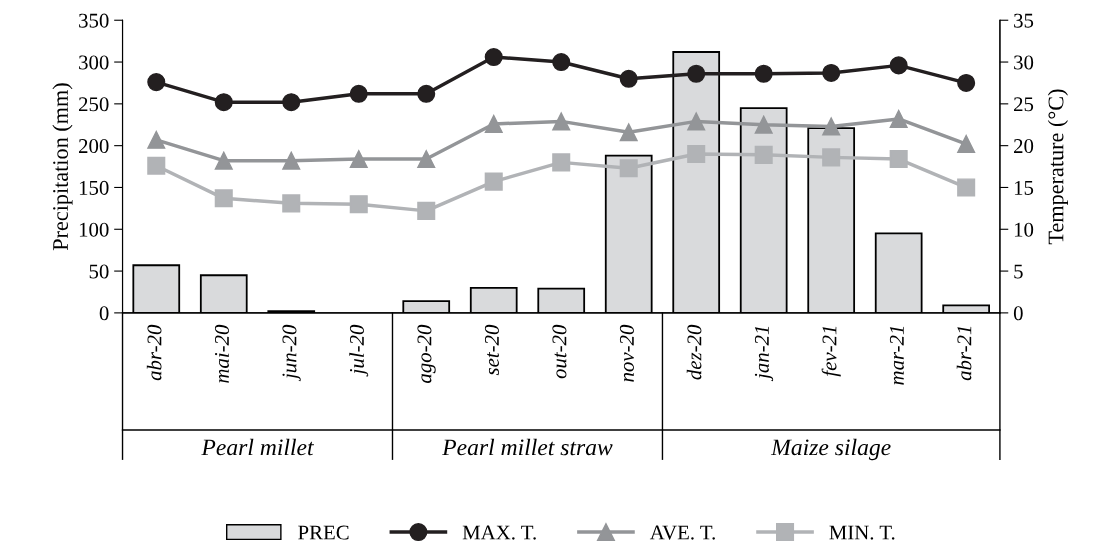 This screenshot has width=1094, height=547. Describe the element at coordinates (1024, 229) in the screenshot. I see `y2-tick-label: 10` at that location.